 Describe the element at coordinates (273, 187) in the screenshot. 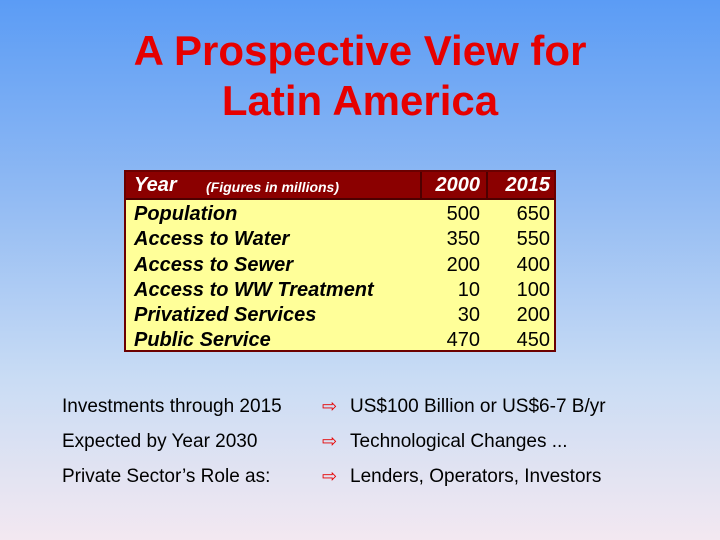

I see `header-note: (Figures in millions)` at that location.